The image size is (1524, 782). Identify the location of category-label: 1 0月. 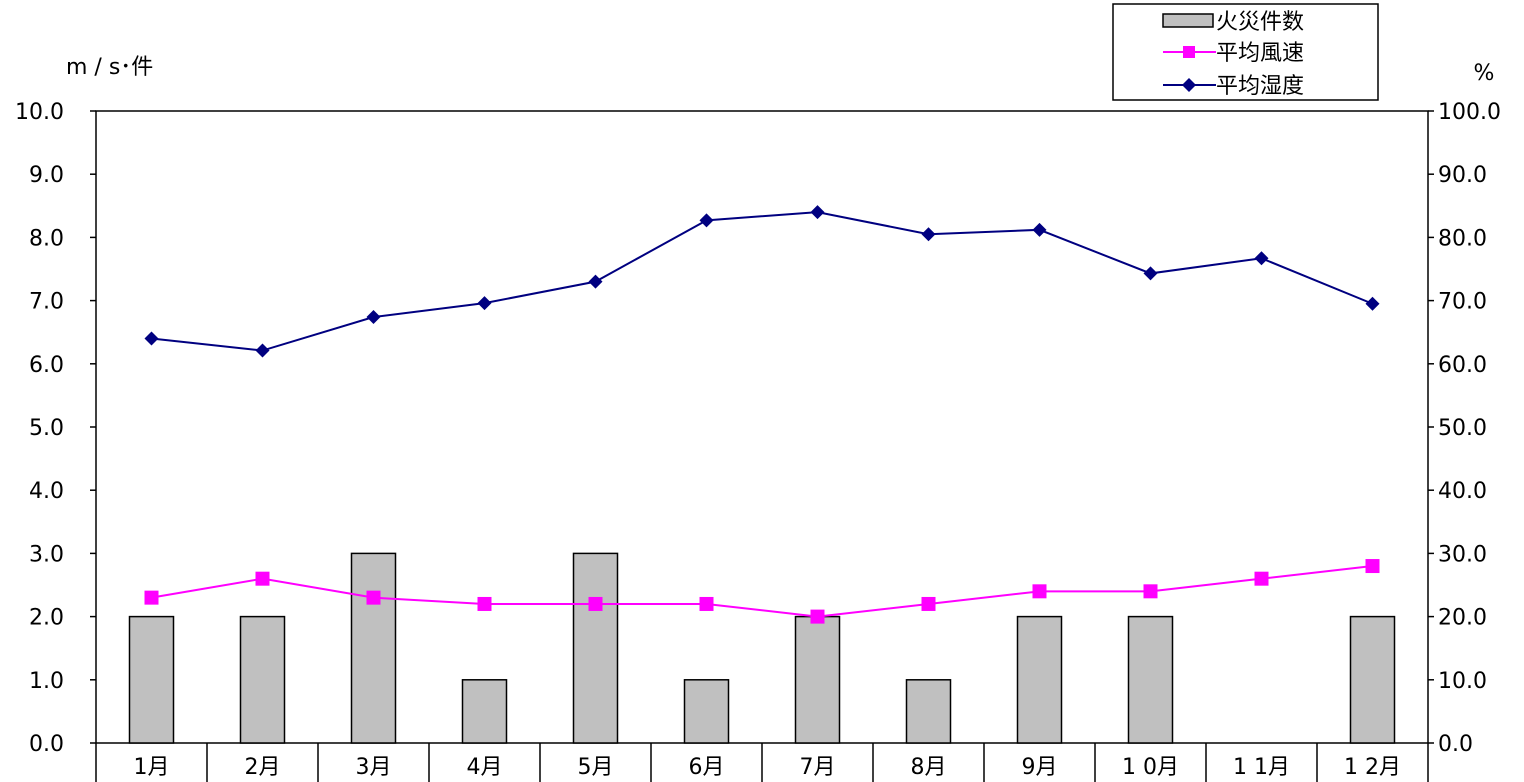
(1150, 767).